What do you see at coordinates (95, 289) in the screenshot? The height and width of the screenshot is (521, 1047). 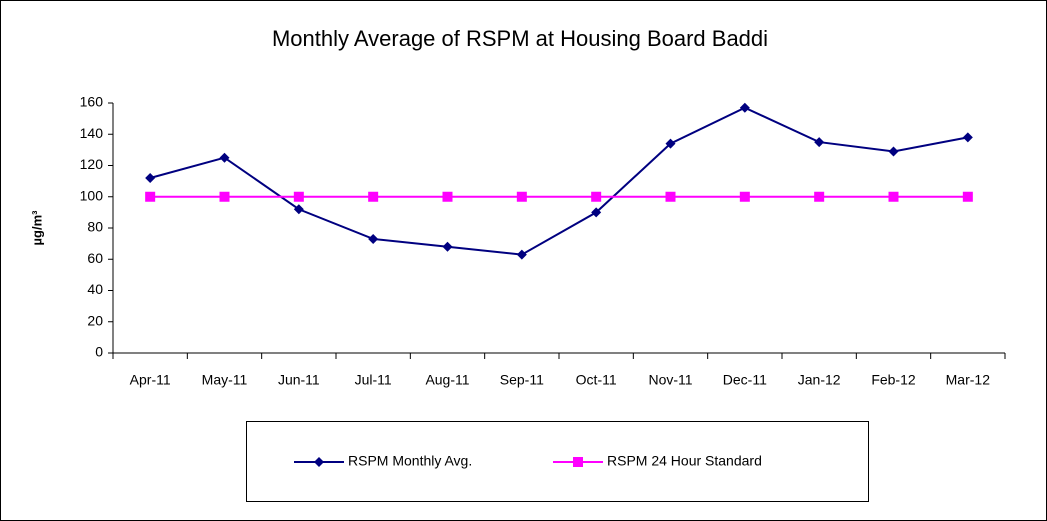 I see `y-tick-label: 40` at bounding box center [95, 289].